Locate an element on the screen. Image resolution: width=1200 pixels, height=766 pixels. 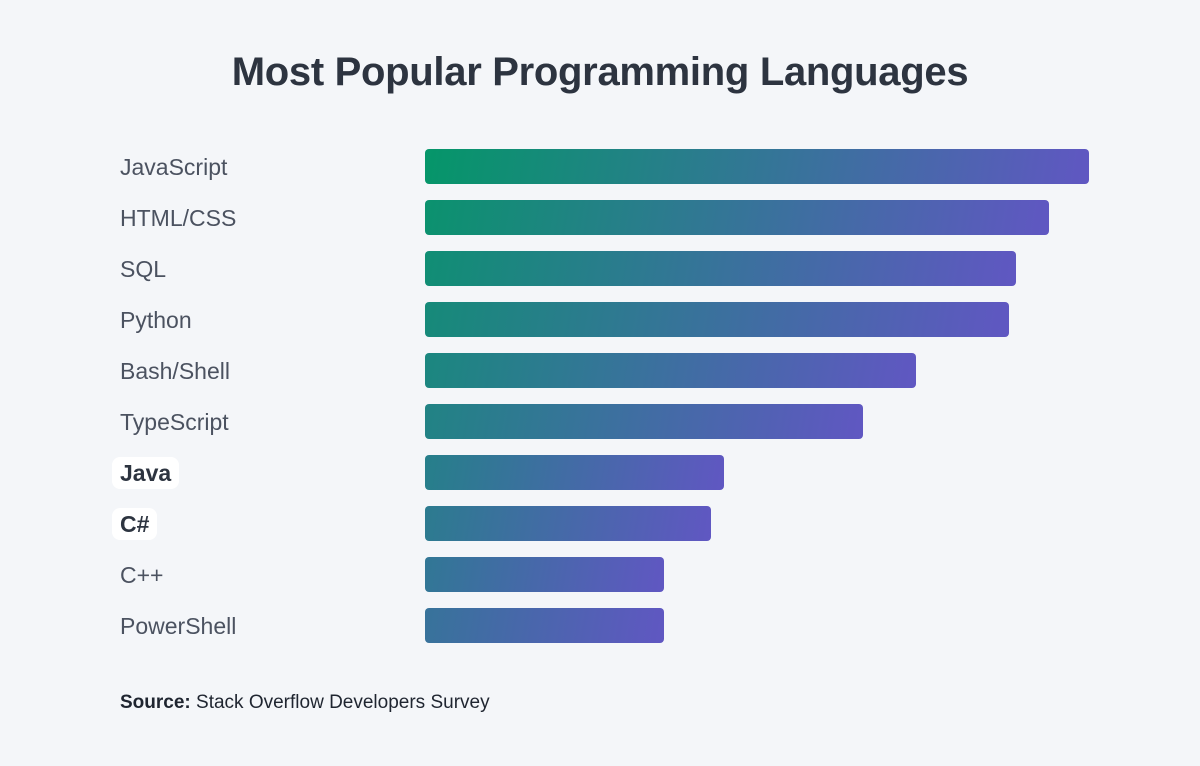
source-label: Source: is located at coordinates (155, 702).